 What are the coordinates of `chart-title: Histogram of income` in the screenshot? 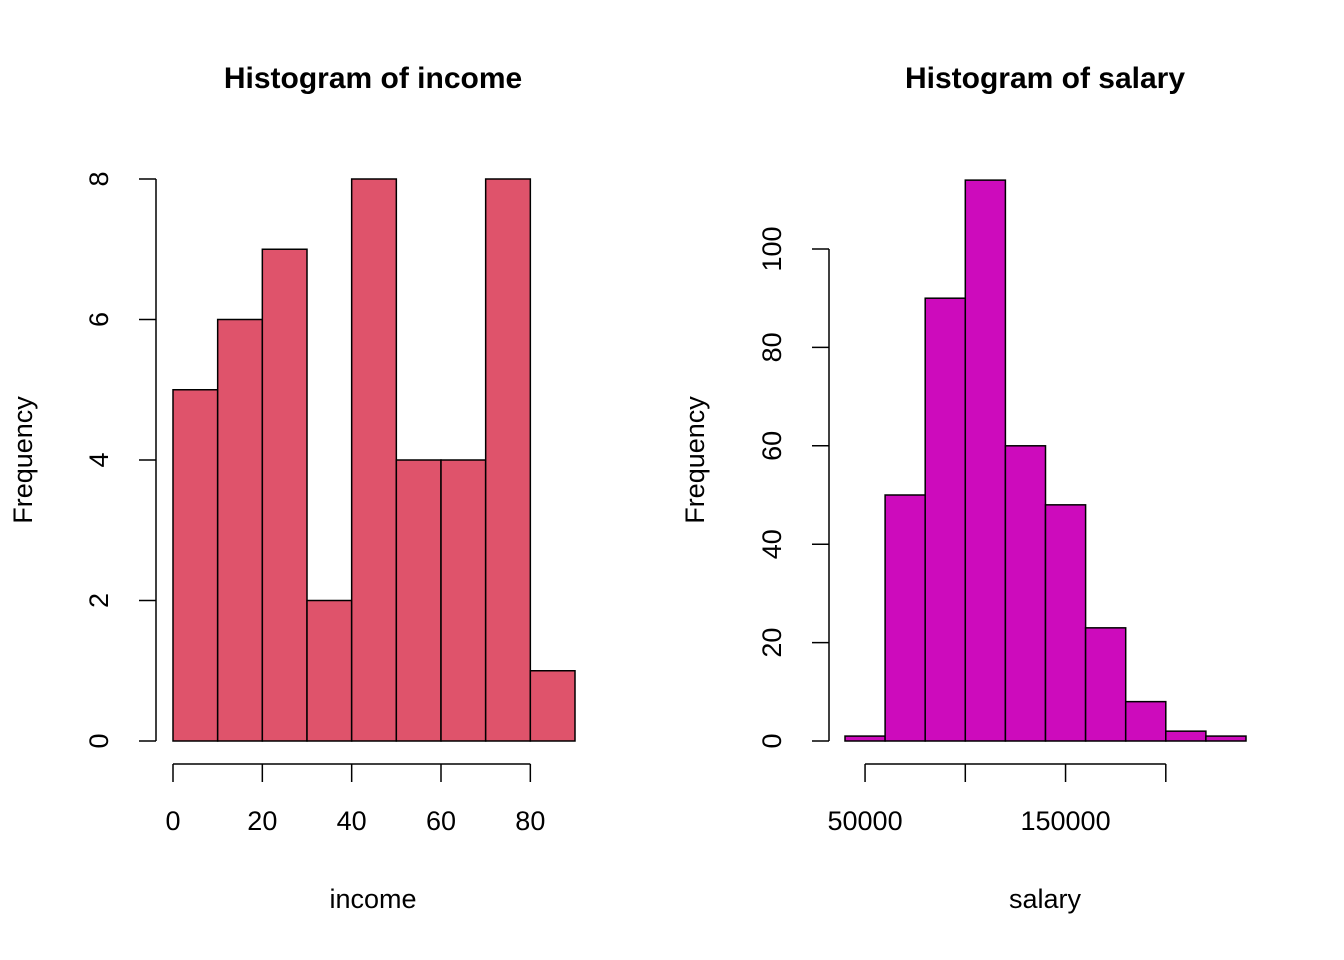 It's located at (373, 78).